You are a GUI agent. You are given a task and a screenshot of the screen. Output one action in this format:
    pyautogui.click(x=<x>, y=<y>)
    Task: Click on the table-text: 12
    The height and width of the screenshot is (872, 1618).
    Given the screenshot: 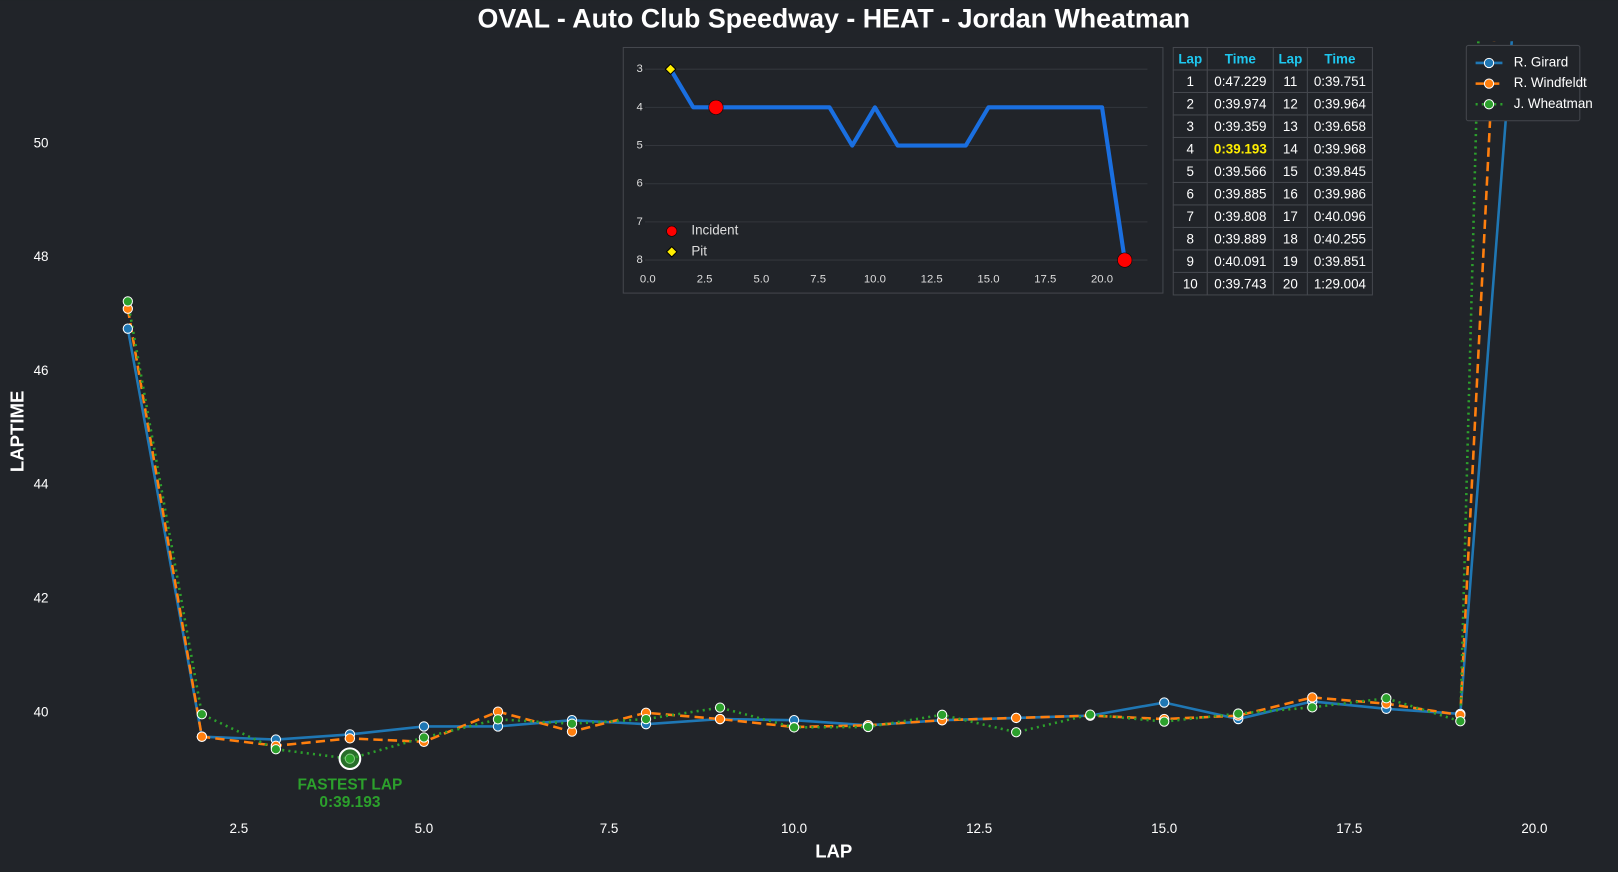 What is the action you would take?
    pyautogui.click(x=1290, y=103)
    